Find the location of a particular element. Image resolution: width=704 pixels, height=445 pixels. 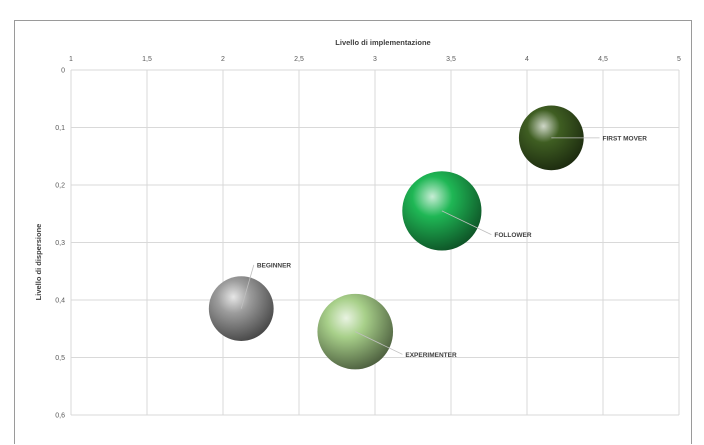

x-tick-label: 2 is located at coordinates (223, 59).